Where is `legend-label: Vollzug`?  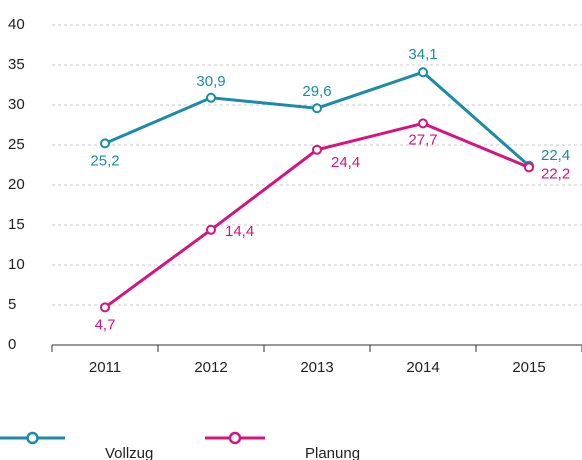
legend-label: Vollzug is located at coordinates (129, 452).